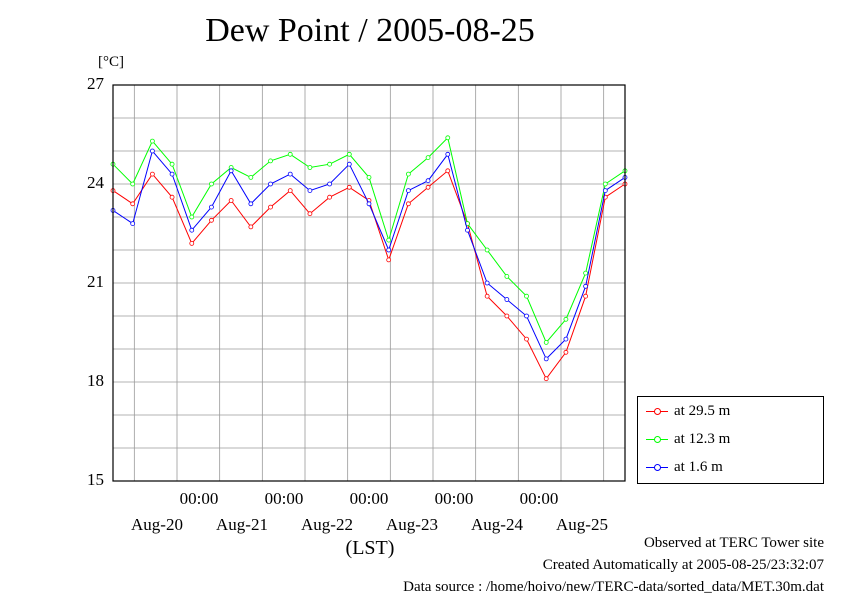 This screenshot has height=596, width=842. I want to click on footer-site: Observed at TERC Tower site, so click(733, 543).